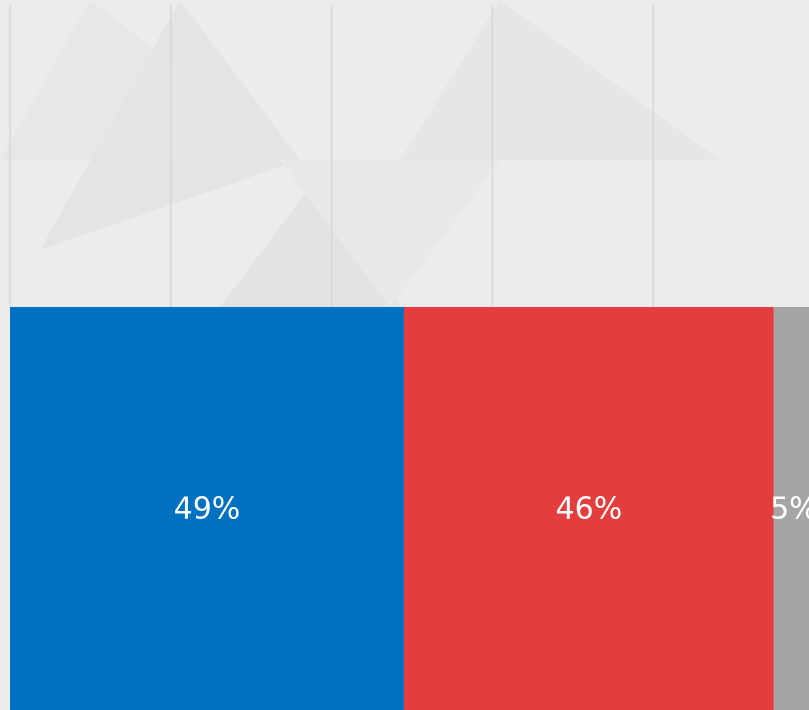  I want to click on data-label: 46%, so click(589, 509).